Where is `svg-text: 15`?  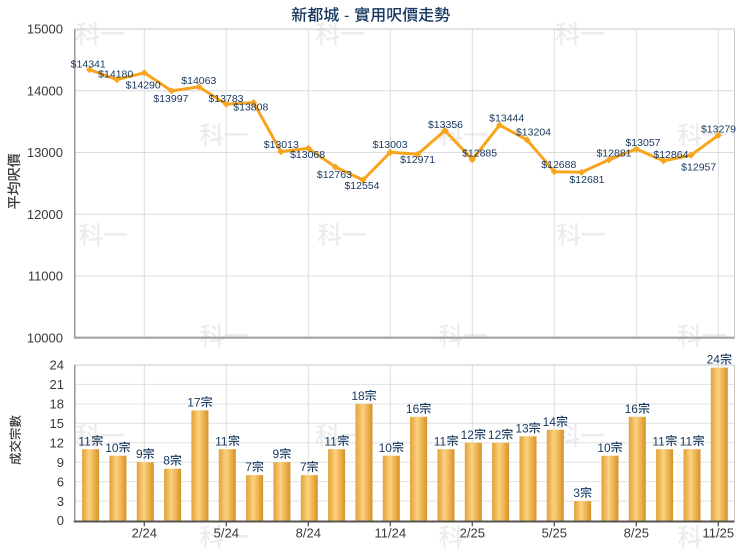
svg-text: 15 is located at coordinates (57, 423).